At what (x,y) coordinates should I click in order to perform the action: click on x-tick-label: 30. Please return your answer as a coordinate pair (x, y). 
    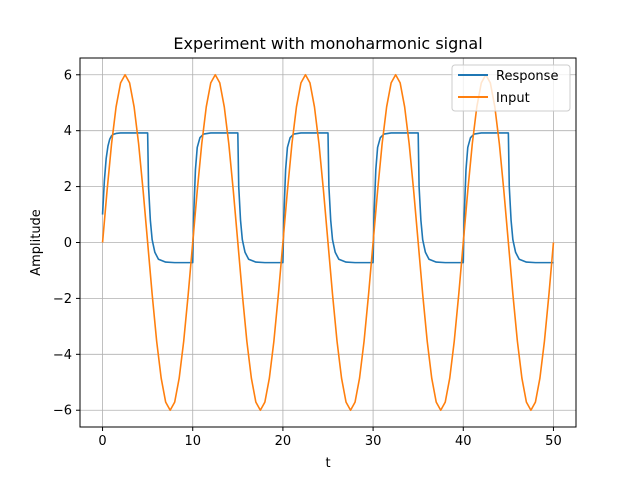
    Looking at the image, I should click on (373, 441).